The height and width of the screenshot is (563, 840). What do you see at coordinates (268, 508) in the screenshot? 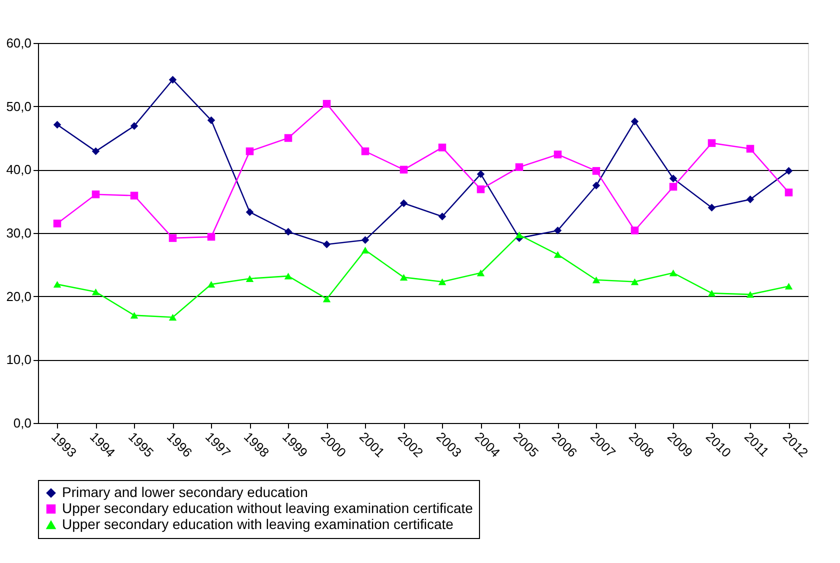
I see `legend-label: Upper secondary education without leaving examination certificate` at bounding box center [268, 508].